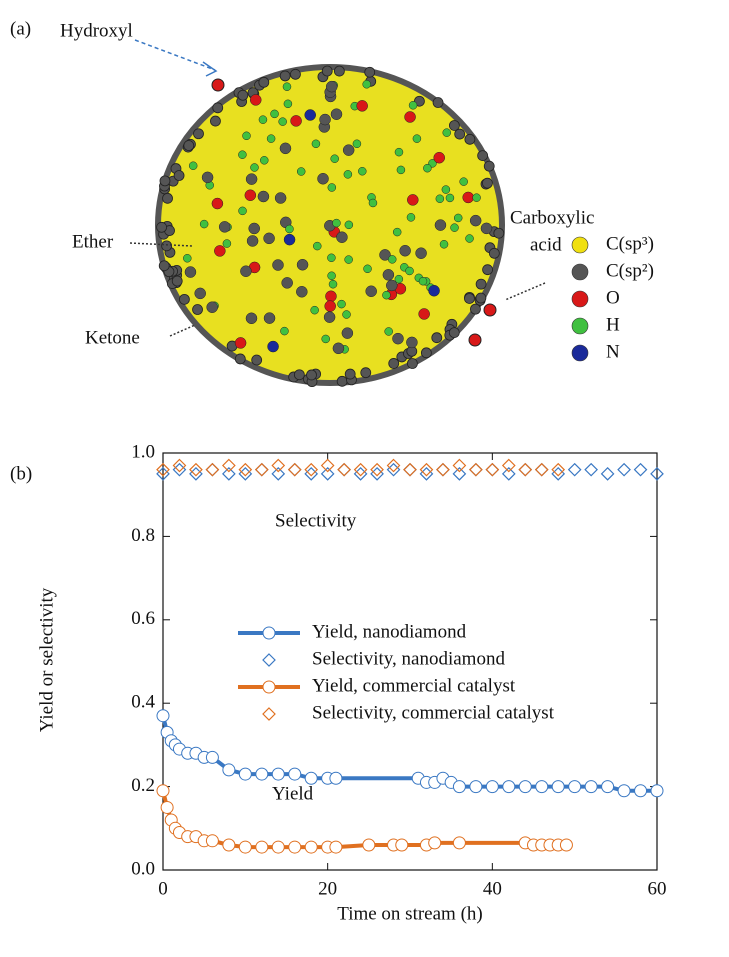  What do you see at coordinates (143, 618) in the screenshot?
I see `y-tick-label: 0.6` at bounding box center [143, 618].